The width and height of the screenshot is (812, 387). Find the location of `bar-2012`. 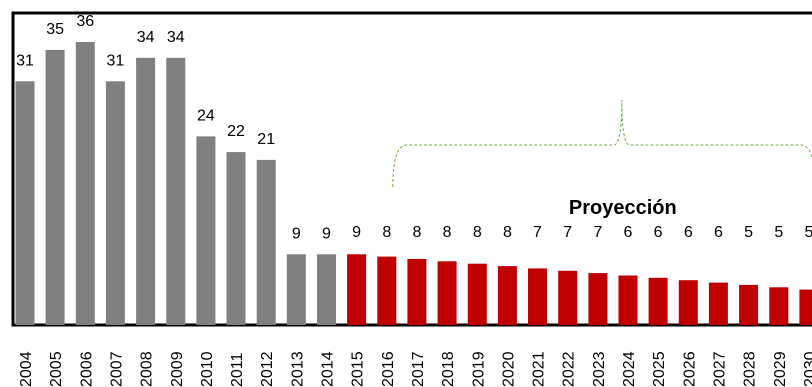

bar-2012 is located at coordinates (266, 242).